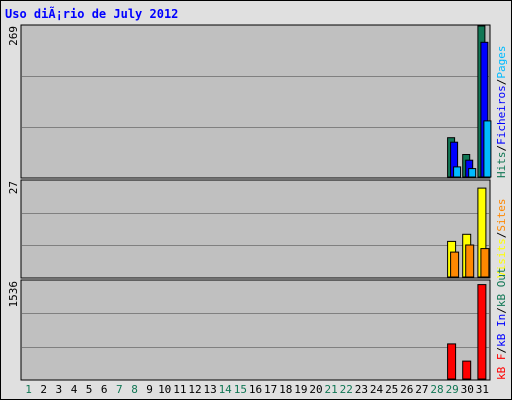  Describe the element at coordinates (134, 389) in the screenshot. I see `x-tick-label: 8` at that location.